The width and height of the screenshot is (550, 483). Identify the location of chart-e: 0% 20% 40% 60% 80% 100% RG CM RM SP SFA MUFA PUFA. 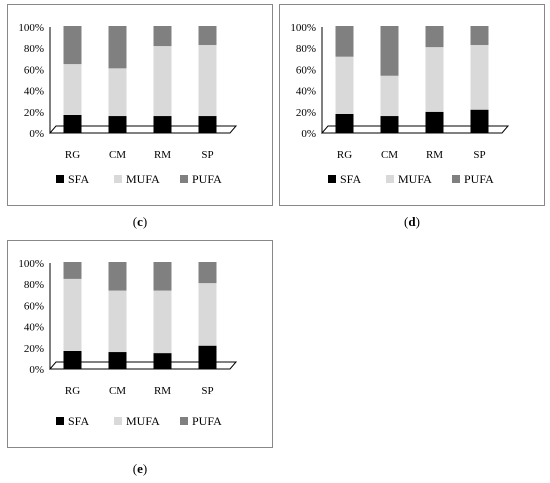
(128, 343).